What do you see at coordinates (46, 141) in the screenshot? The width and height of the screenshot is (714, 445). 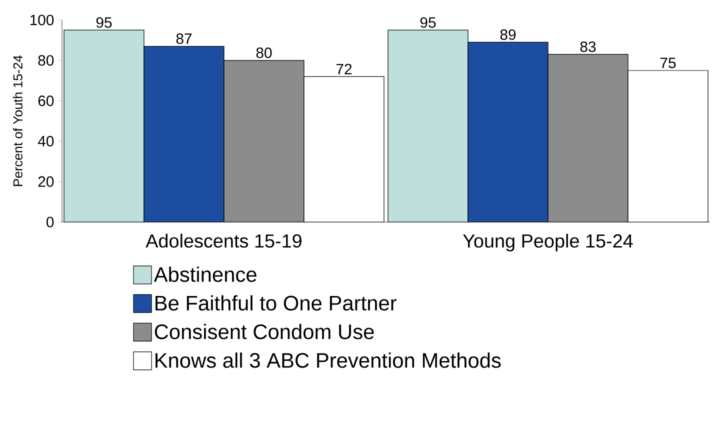 I see `y-tick-label: 40` at bounding box center [46, 141].